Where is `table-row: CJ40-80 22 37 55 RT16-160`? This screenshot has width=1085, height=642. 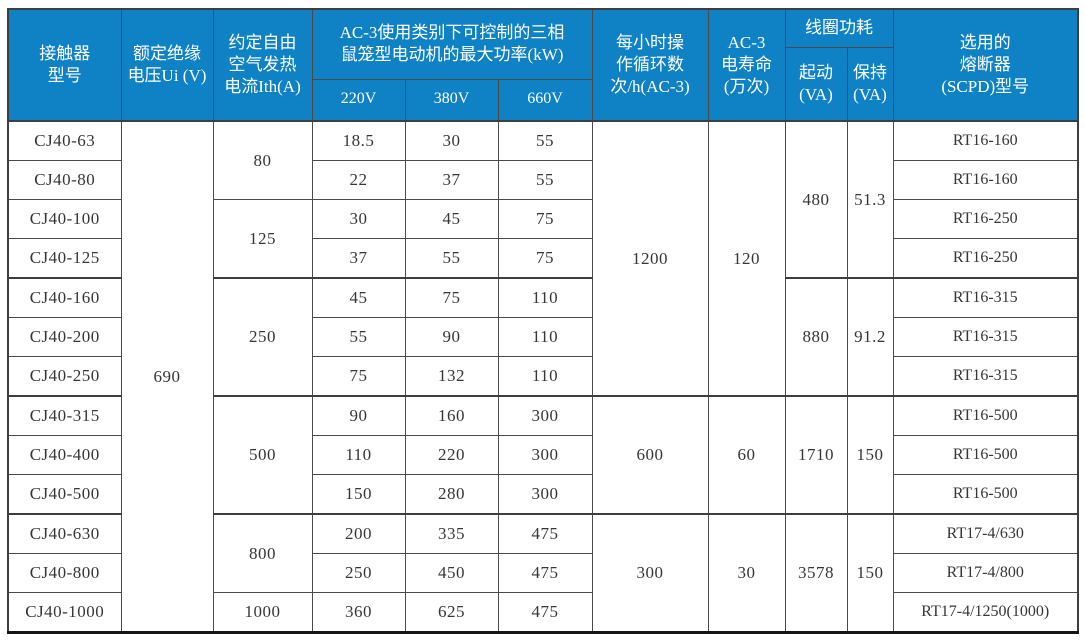 table-row: CJ40-80 22 37 55 RT16-160 is located at coordinates (543, 180).